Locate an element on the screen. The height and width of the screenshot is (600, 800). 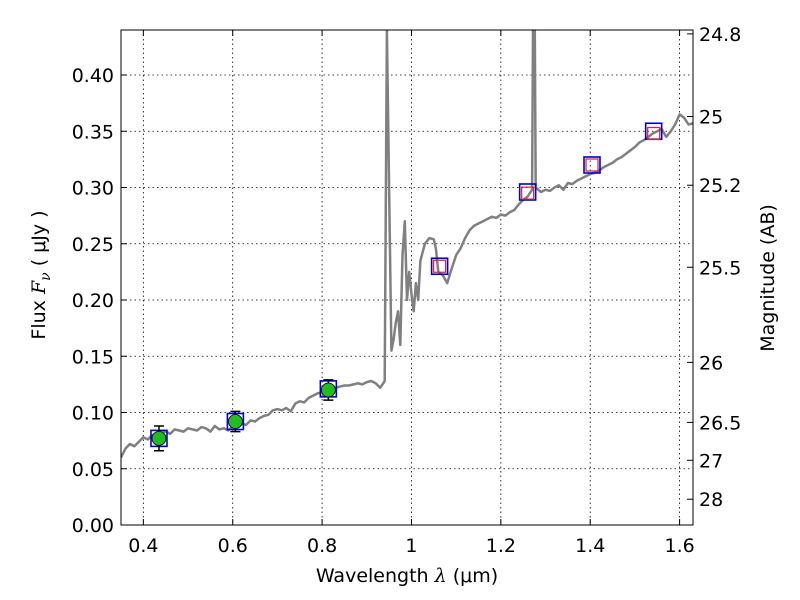
y-axis-title: Flux Fν ( μJy ) is located at coordinates (41, 274).